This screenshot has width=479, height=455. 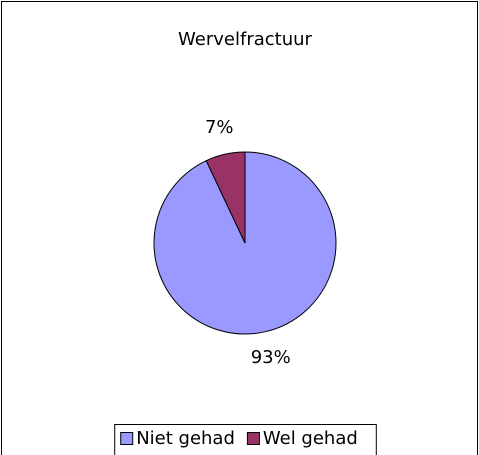 I want to click on pie-slice, so click(x=225, y=197).